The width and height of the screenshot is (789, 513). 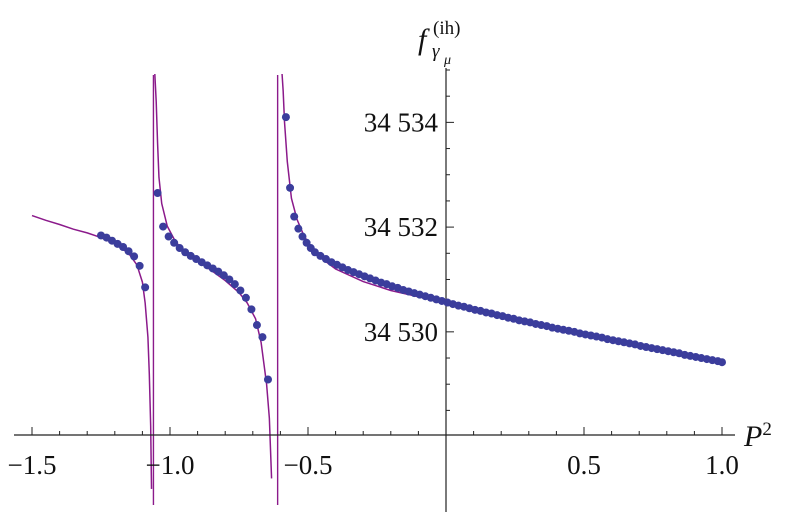 What do you see at coordinates (401, 332) in the screenshot?
I see `y-tick-label: 34 530` at bounding box center [401, 332].